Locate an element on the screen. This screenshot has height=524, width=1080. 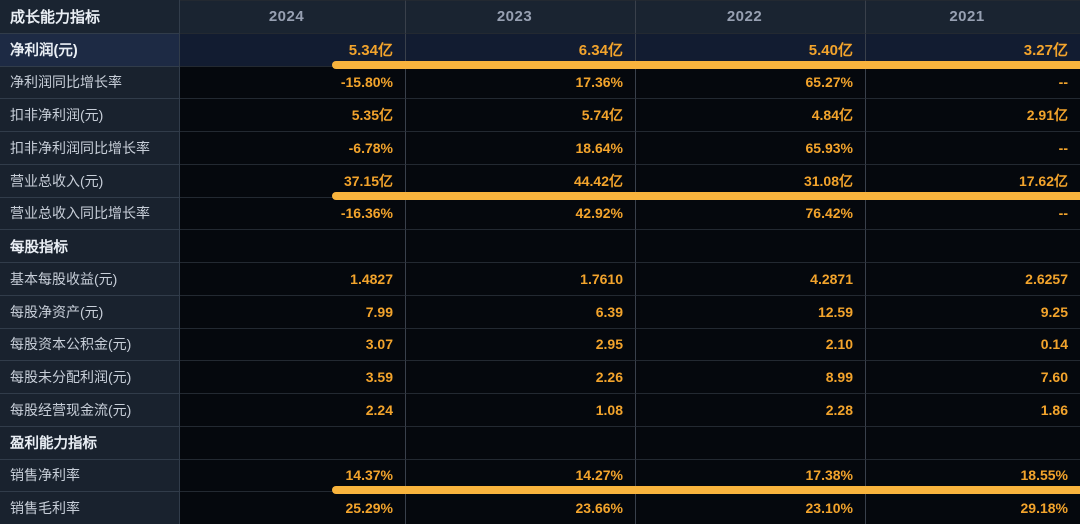
value-2023: 44.42亿 is located at coordinates (520, 180).